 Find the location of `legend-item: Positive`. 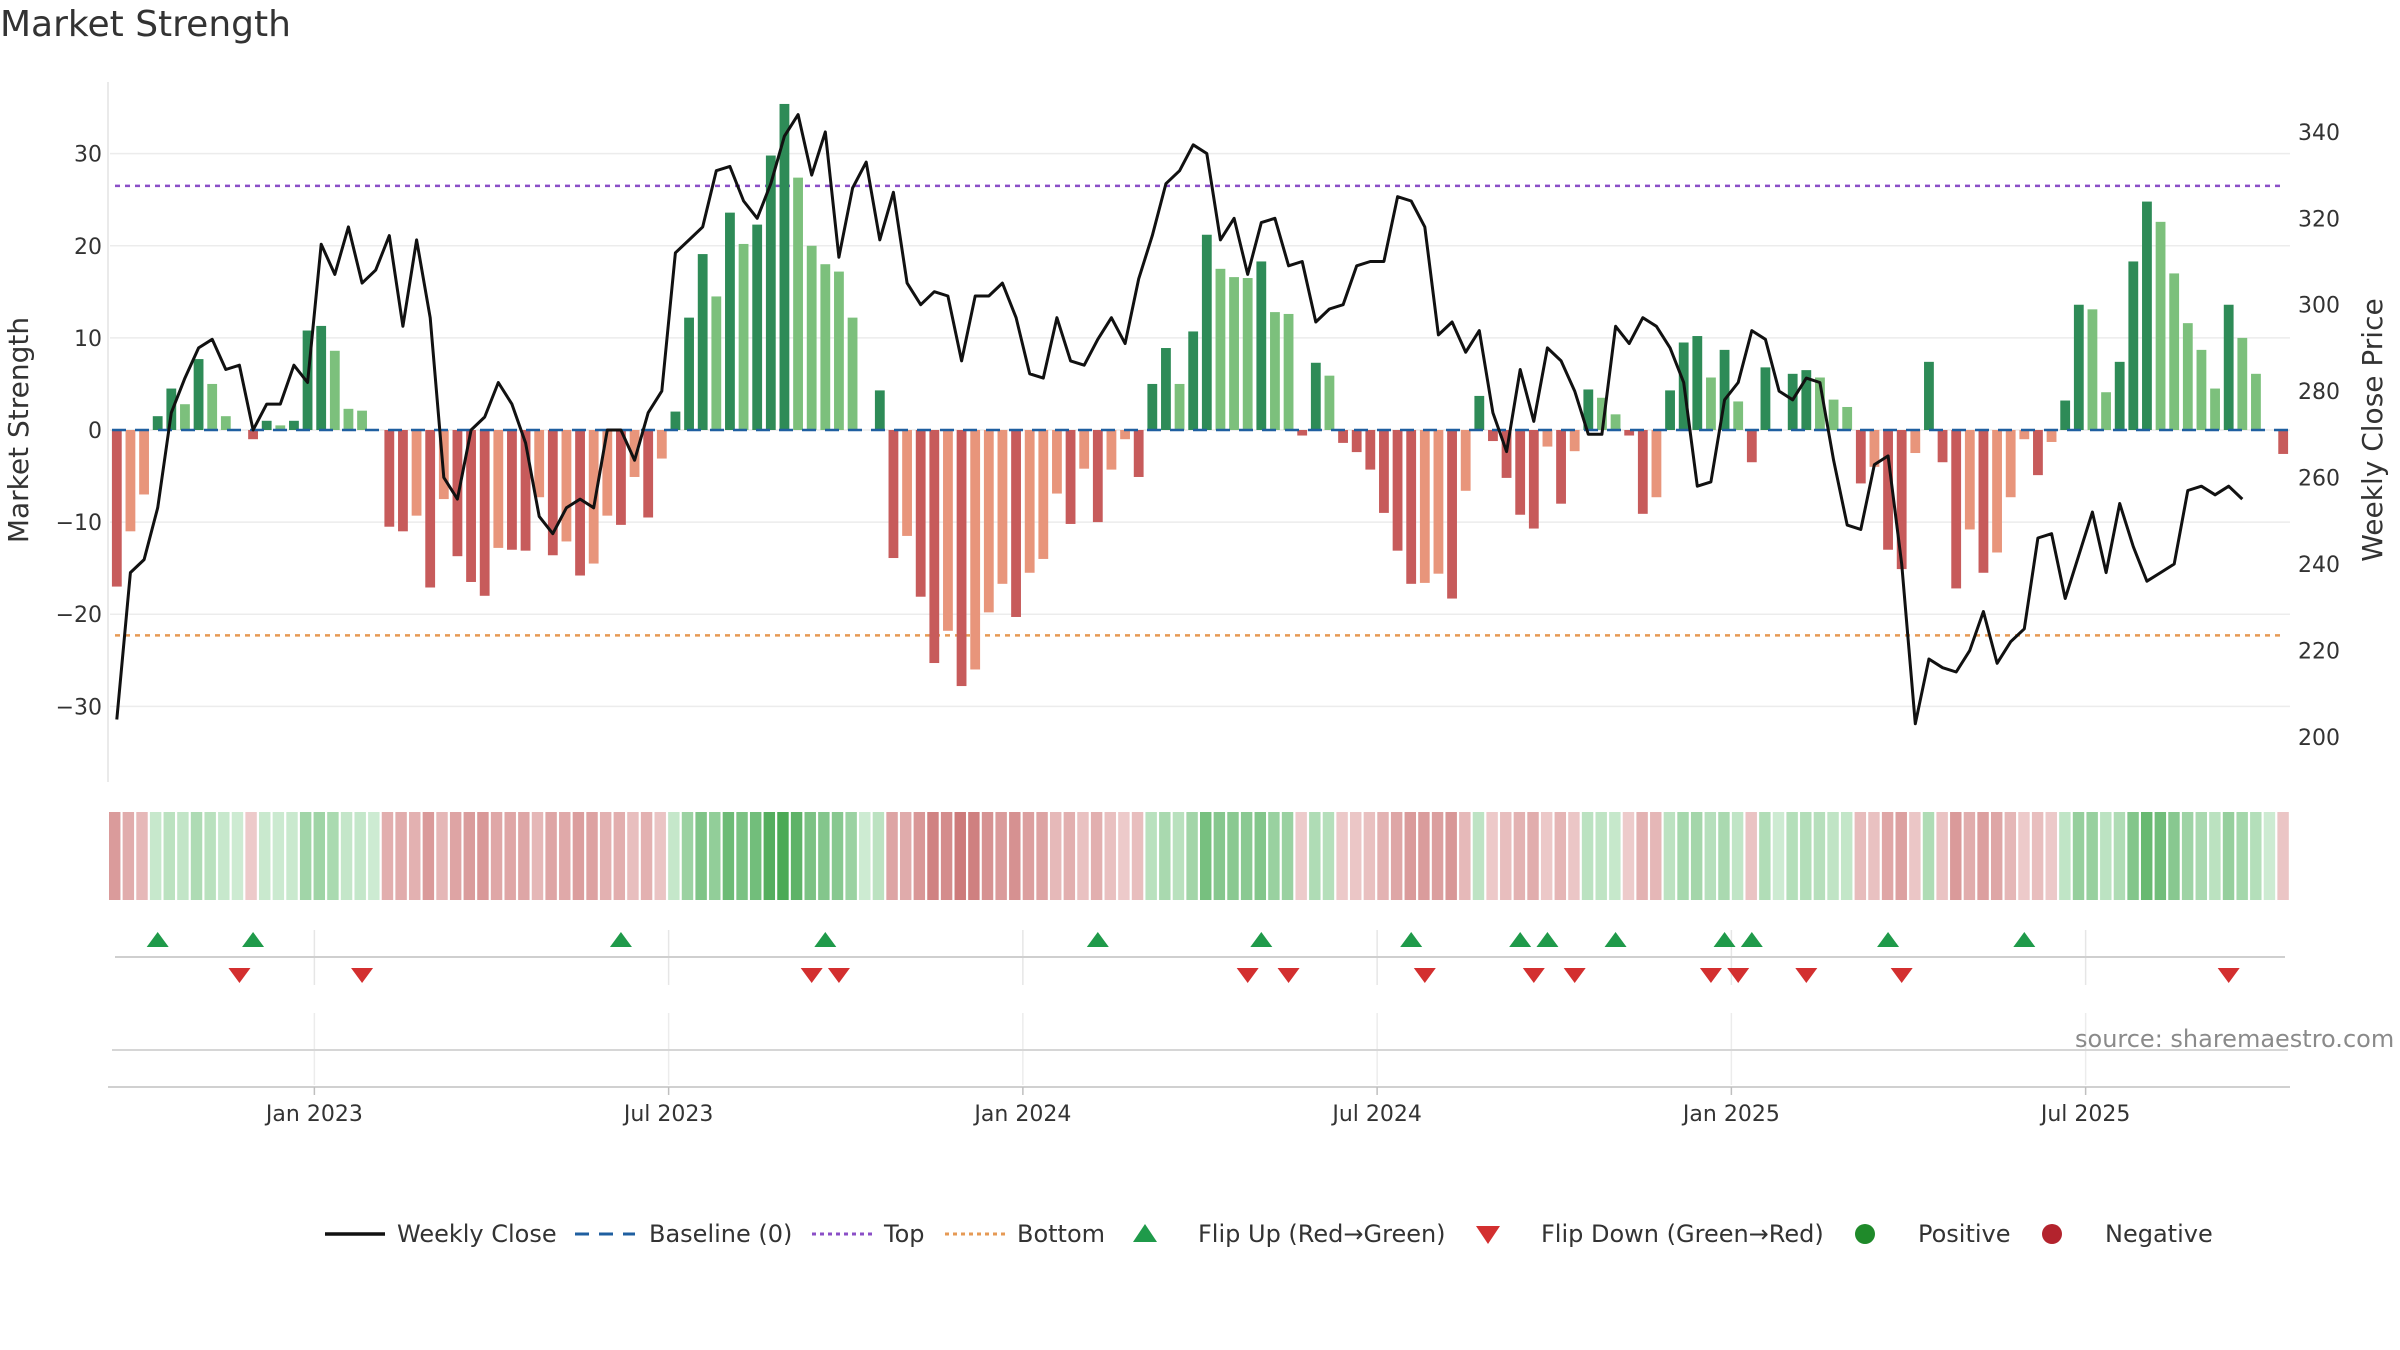

legend-item: Positive is located at coordinates (1933, 1234).